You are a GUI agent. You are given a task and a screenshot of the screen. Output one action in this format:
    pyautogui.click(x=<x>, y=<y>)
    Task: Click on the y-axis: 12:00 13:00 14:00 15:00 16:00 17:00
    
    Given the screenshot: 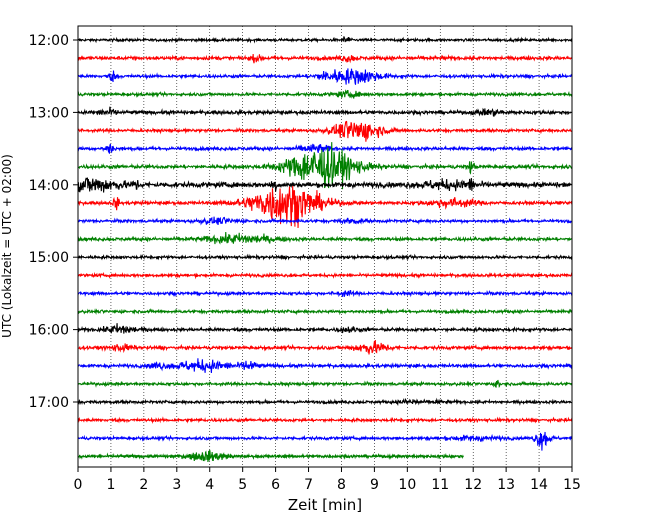 What is the action you would take?
    pyautogui.click(x=53, y=222)
    